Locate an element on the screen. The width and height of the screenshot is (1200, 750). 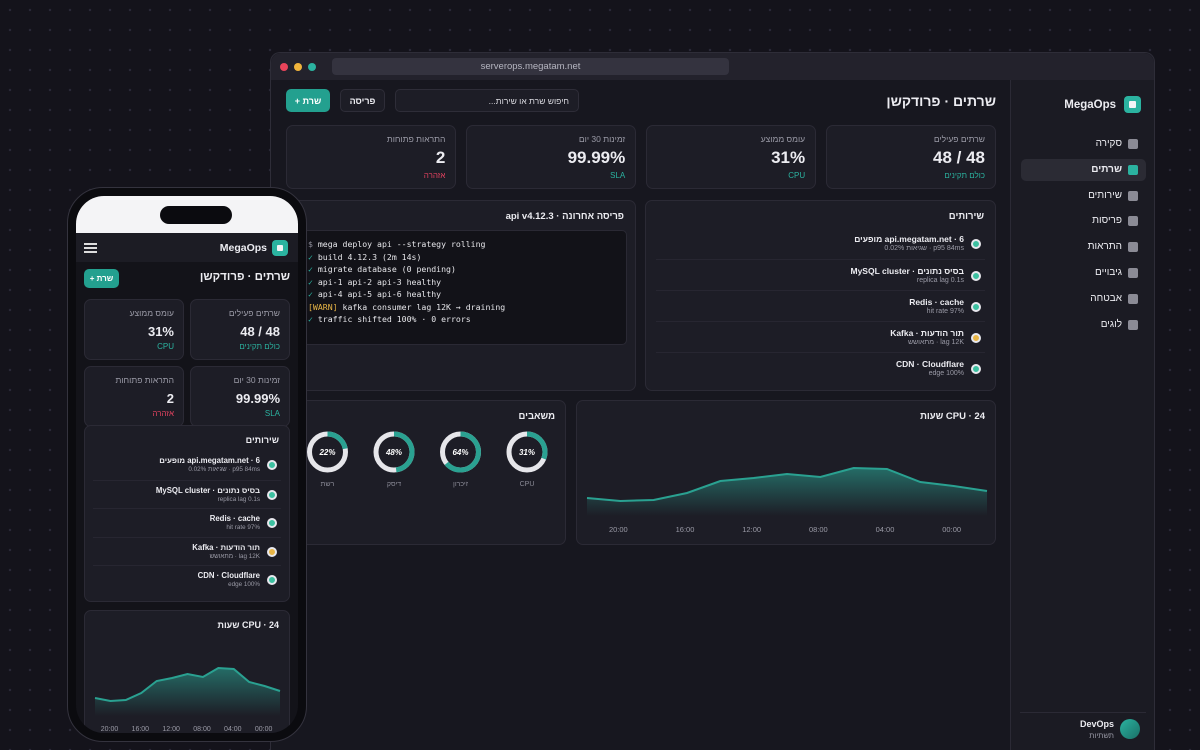
x-tick-label: 16:00 is located at coordinates (141, 729).